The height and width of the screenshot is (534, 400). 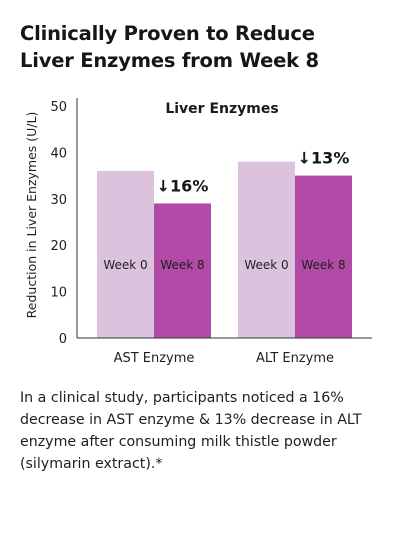 What do you see at coordinates (183, 185) in the screenshot?
I see `reduction-annotation-0: ↓16%` at bounding box center [183, 185].